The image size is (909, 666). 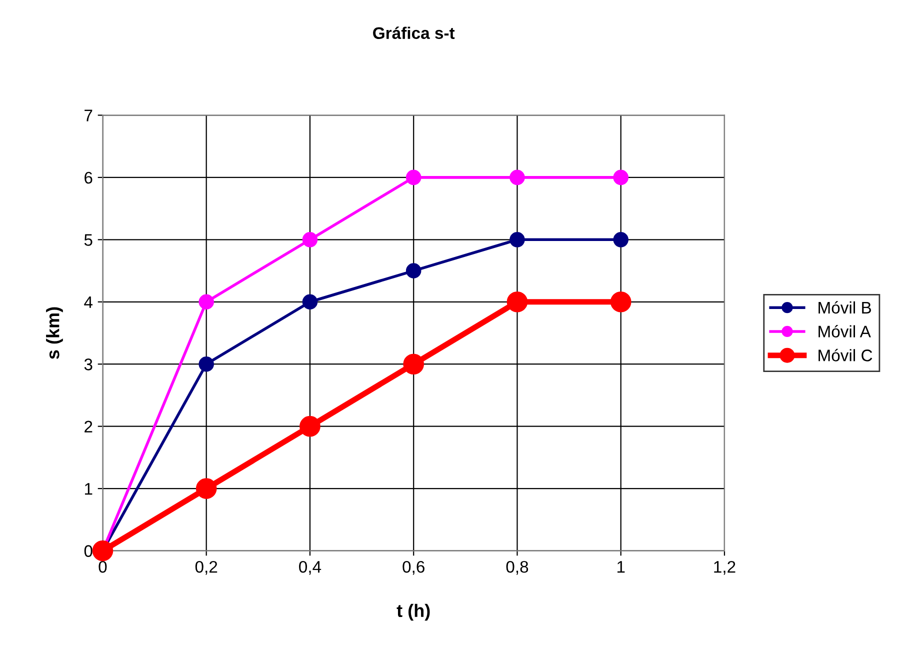 What do you see at coordinates (844, 307) in the screenshot?
I see `legend-label: Móvil B` at bounding box center [844, 307].